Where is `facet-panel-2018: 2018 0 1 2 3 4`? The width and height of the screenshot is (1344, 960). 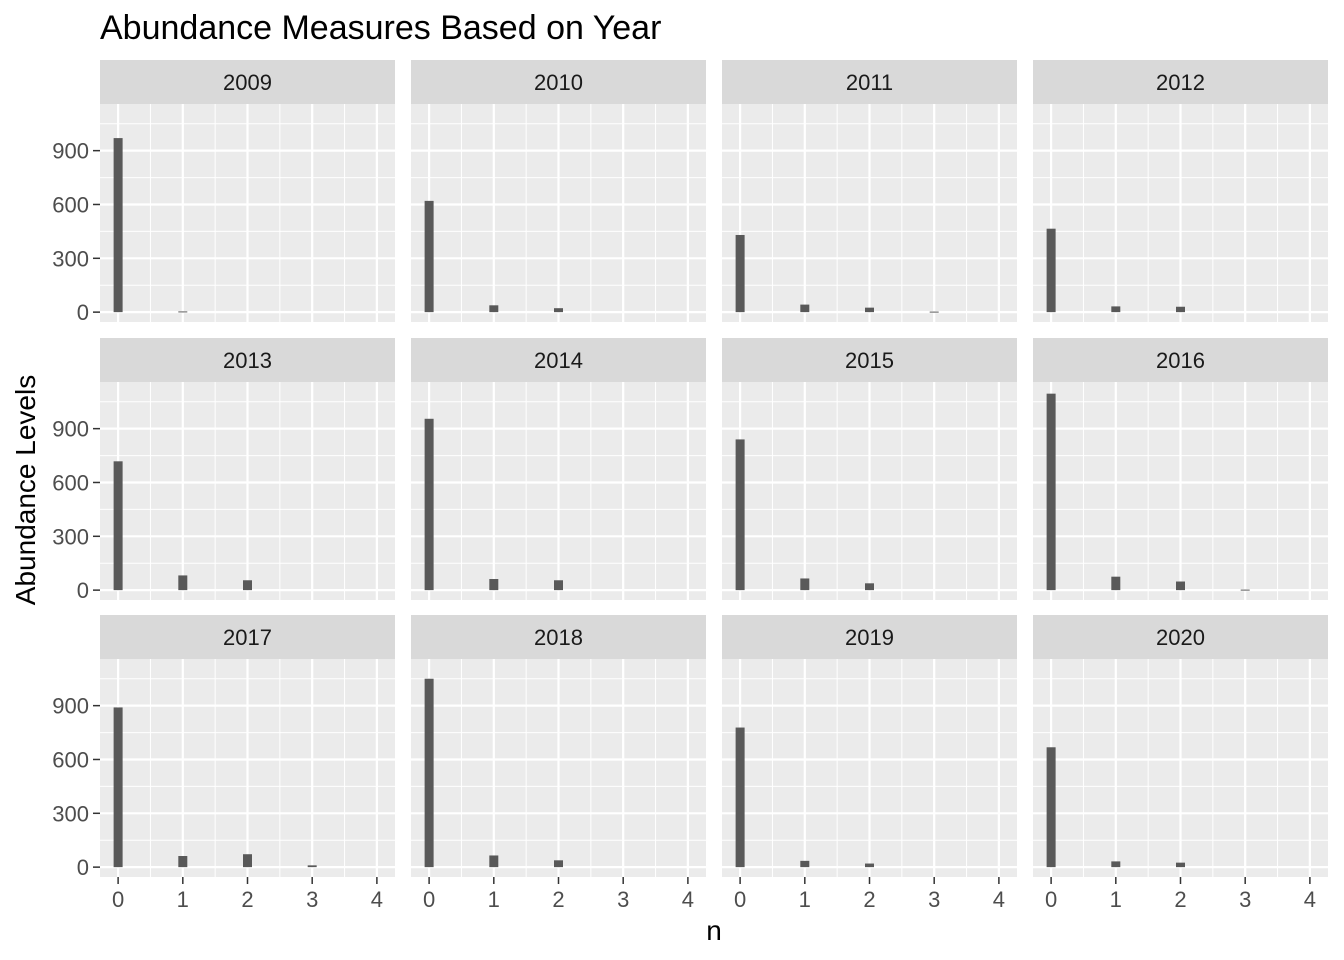
facet-panel-2018: 2018 0 1 2 3 4 is located at coordinates (558, 763).